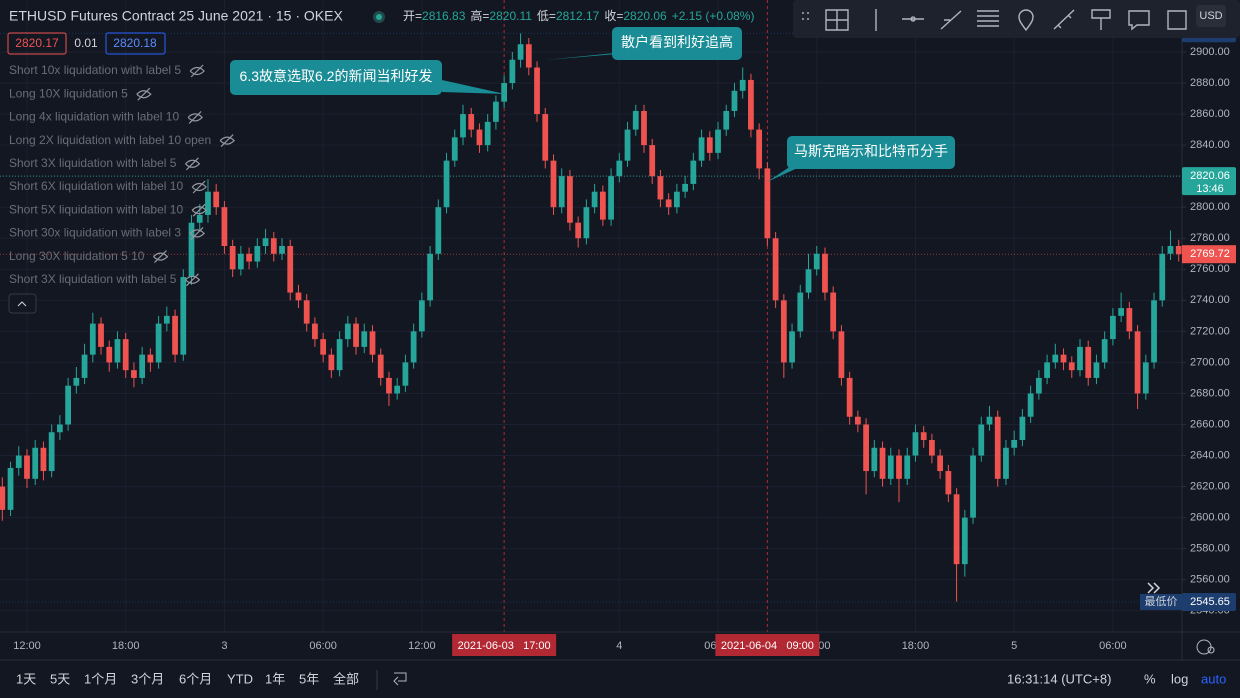  What do you see at coordinates (1026, 20) in the screenshot?
I see `pin-icon` at bounding box center [1026, 20].